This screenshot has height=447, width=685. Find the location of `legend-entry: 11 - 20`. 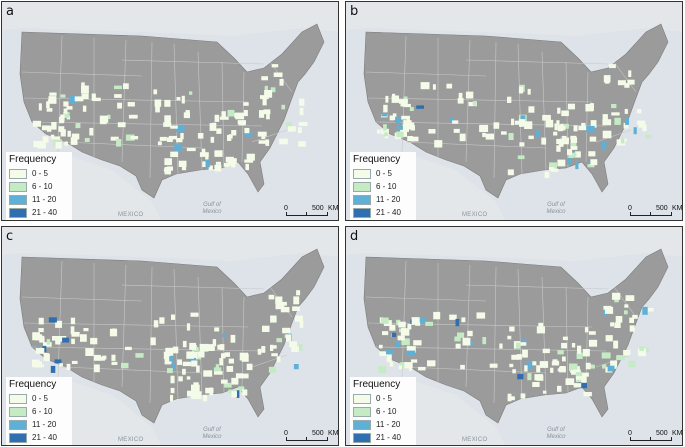

legend-entry: 11 - 20 is located at coordinates (383, 199).